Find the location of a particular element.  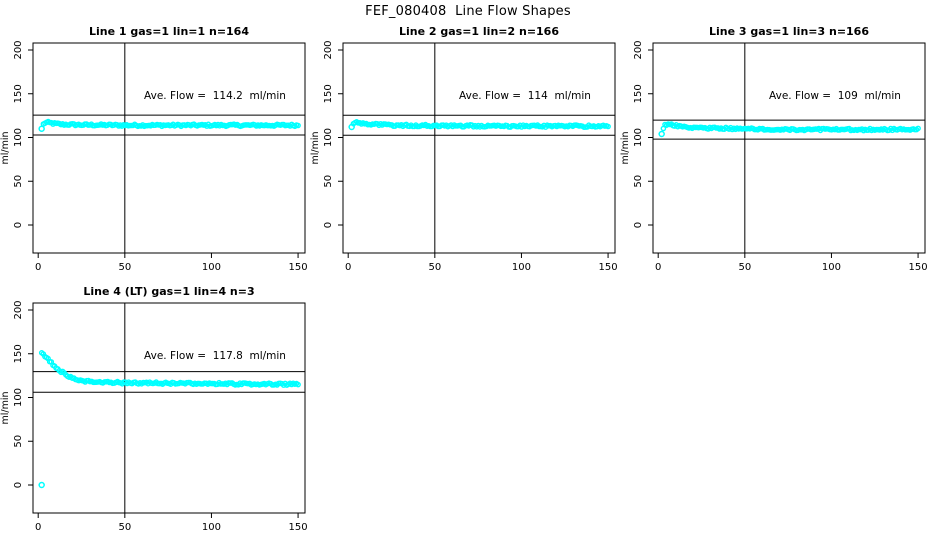

panel-4-plot: 0 50 100 150 0 50 100 150 200 ml/min is located at coordinates (154, 416).